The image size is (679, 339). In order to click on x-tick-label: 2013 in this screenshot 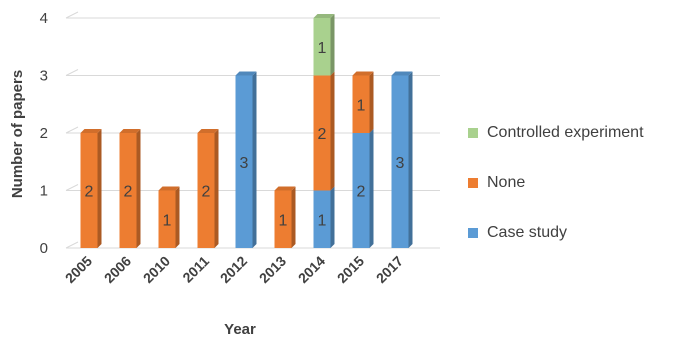, I will do `click(272, 269)`.